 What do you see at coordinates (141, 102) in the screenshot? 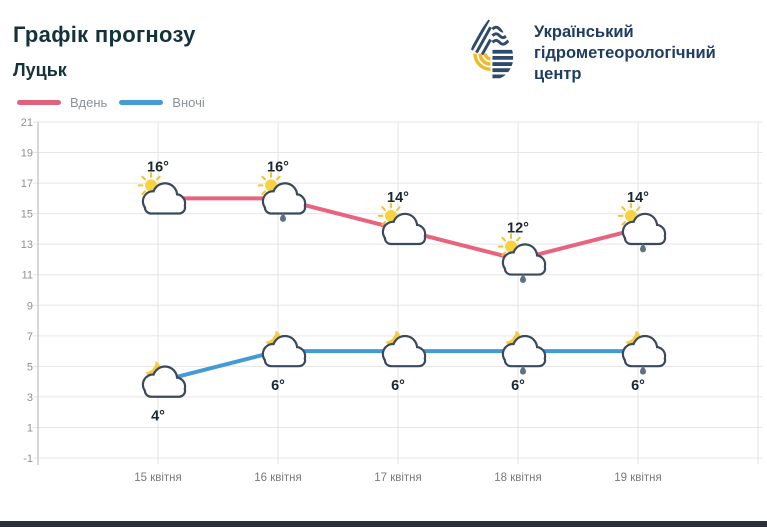
I see `night-line-swatch-icon` at bounding box center [141, 102].